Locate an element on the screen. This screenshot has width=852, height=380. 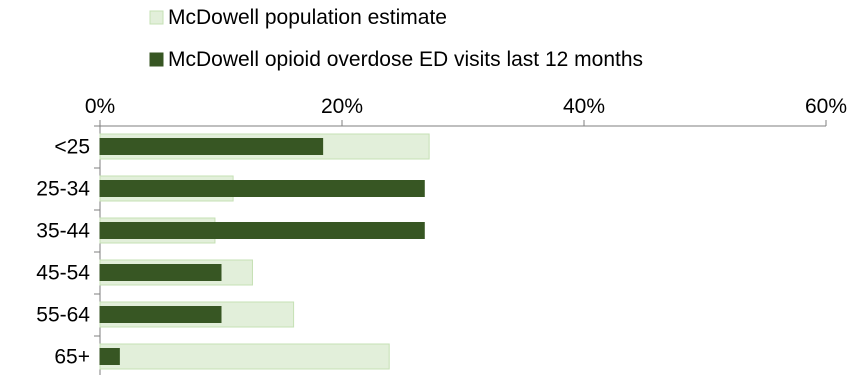
category-label-1: 25-34 is located at coordinates (63, 189).